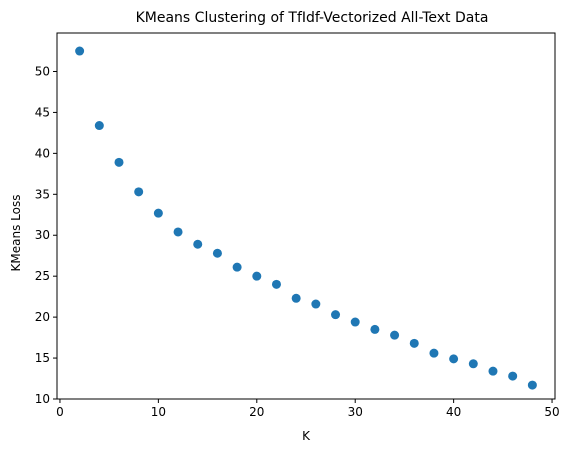 Image resolution: width=568 pixels, height=453 pixels. What do you see at coordinates (551, 412) in the screenshot?
I see `x-tick-label: 50` at bounding box center [551, 412].